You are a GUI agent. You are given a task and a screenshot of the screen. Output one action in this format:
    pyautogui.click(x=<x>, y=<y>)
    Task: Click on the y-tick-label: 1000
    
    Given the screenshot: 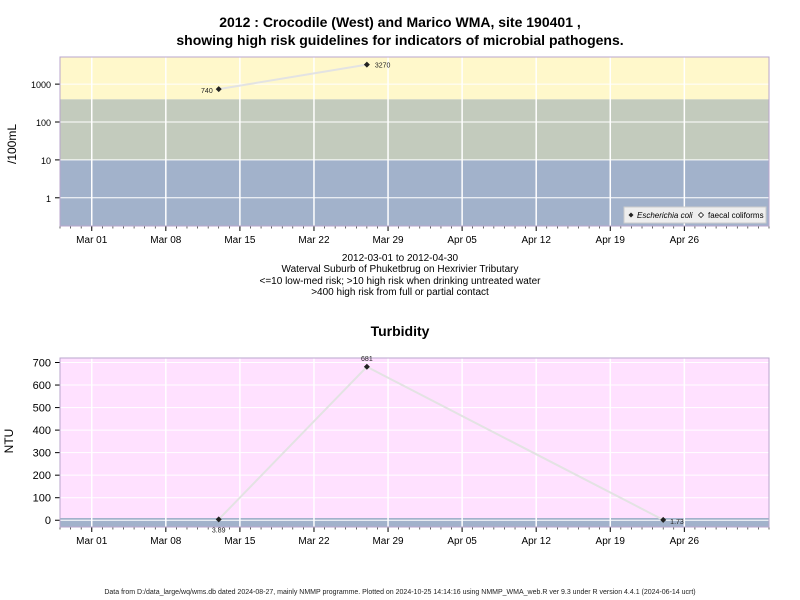 What is the action you would take?
    pyautogui.click(x=41, y=85)
    